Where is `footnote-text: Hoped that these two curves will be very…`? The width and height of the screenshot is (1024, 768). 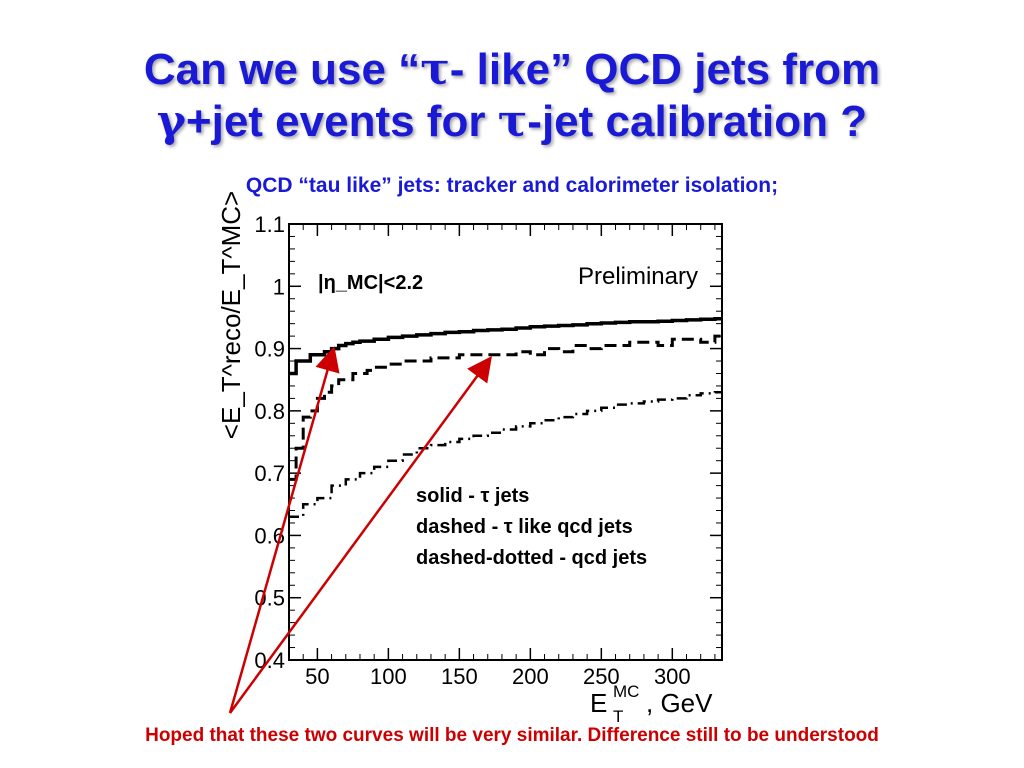 footnote-text: Hoped that these two curves will be very… is located at coordinates (512, 735).